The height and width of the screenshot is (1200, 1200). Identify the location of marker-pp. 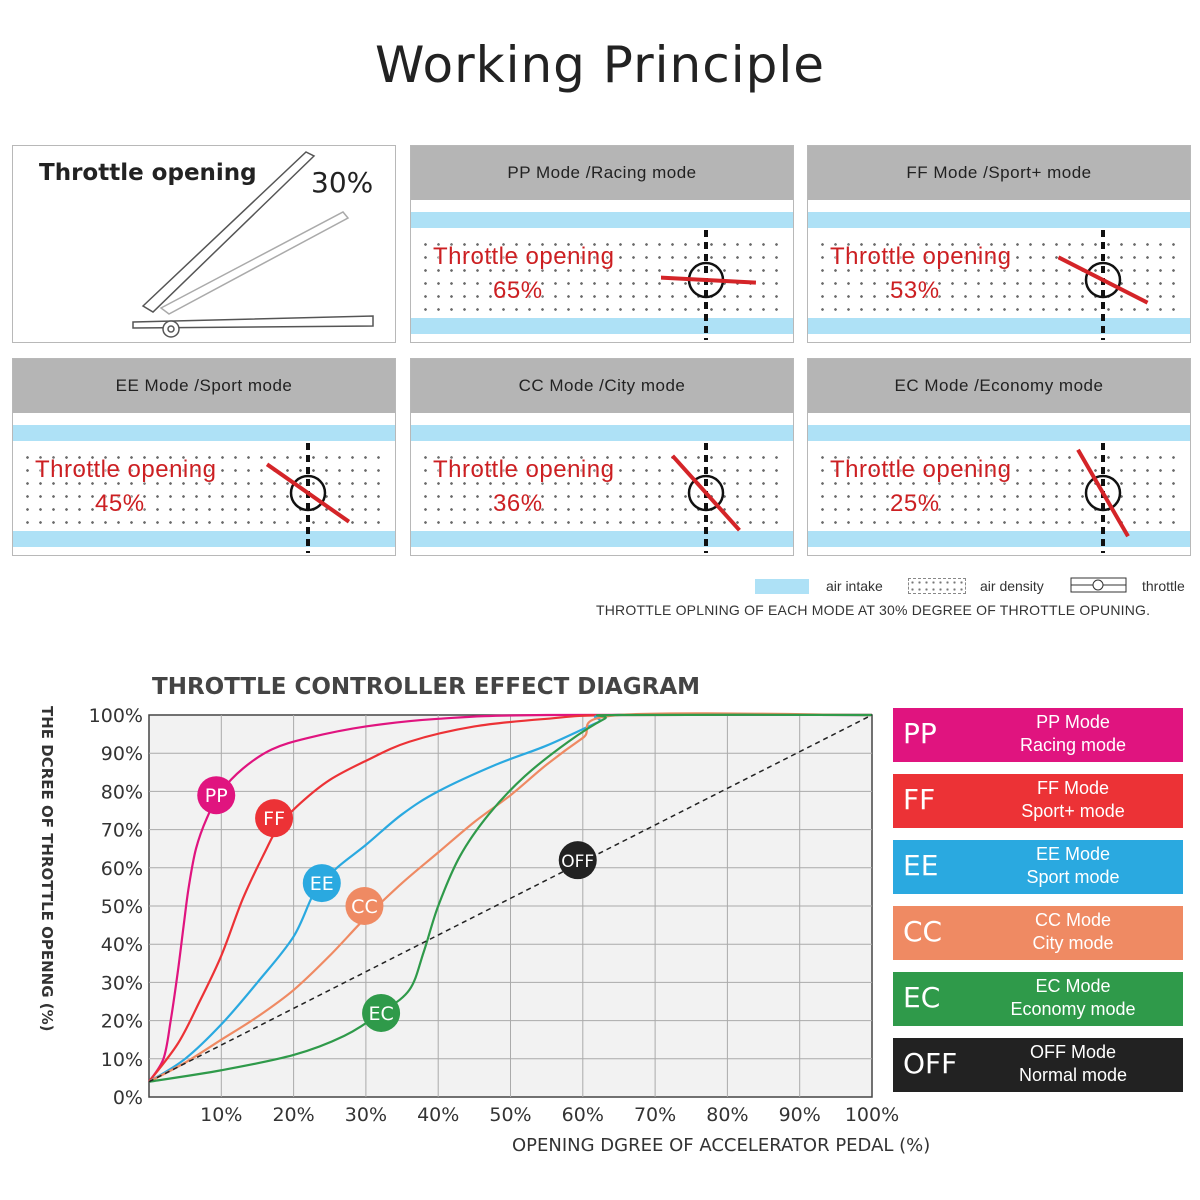
(216, 795).